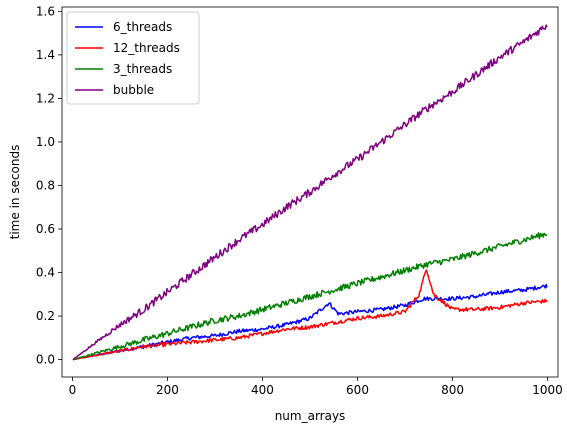 The height and width of the screenshot is (432, 567). What do you see at coordinates (45, 273) in the screenshot?
I see `y-tick-label: 0.4` at bounding box center [45, 273].